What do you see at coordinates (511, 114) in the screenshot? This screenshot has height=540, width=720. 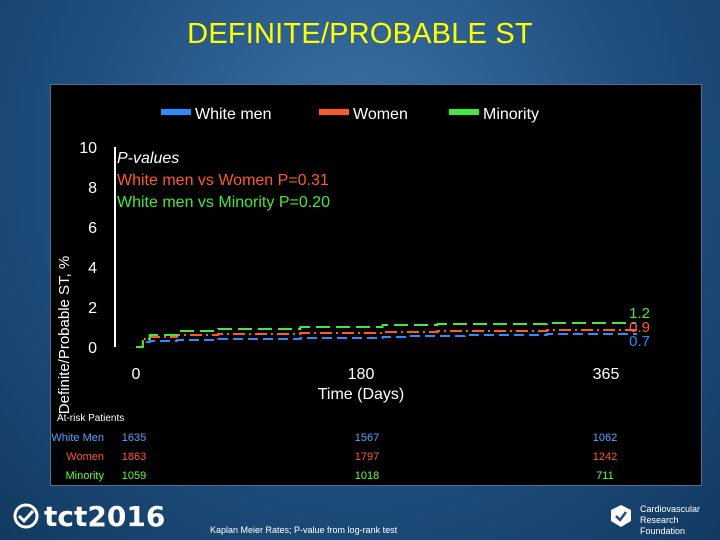 I see `legend-label-2: Minority` at bounding box center [511, 114].